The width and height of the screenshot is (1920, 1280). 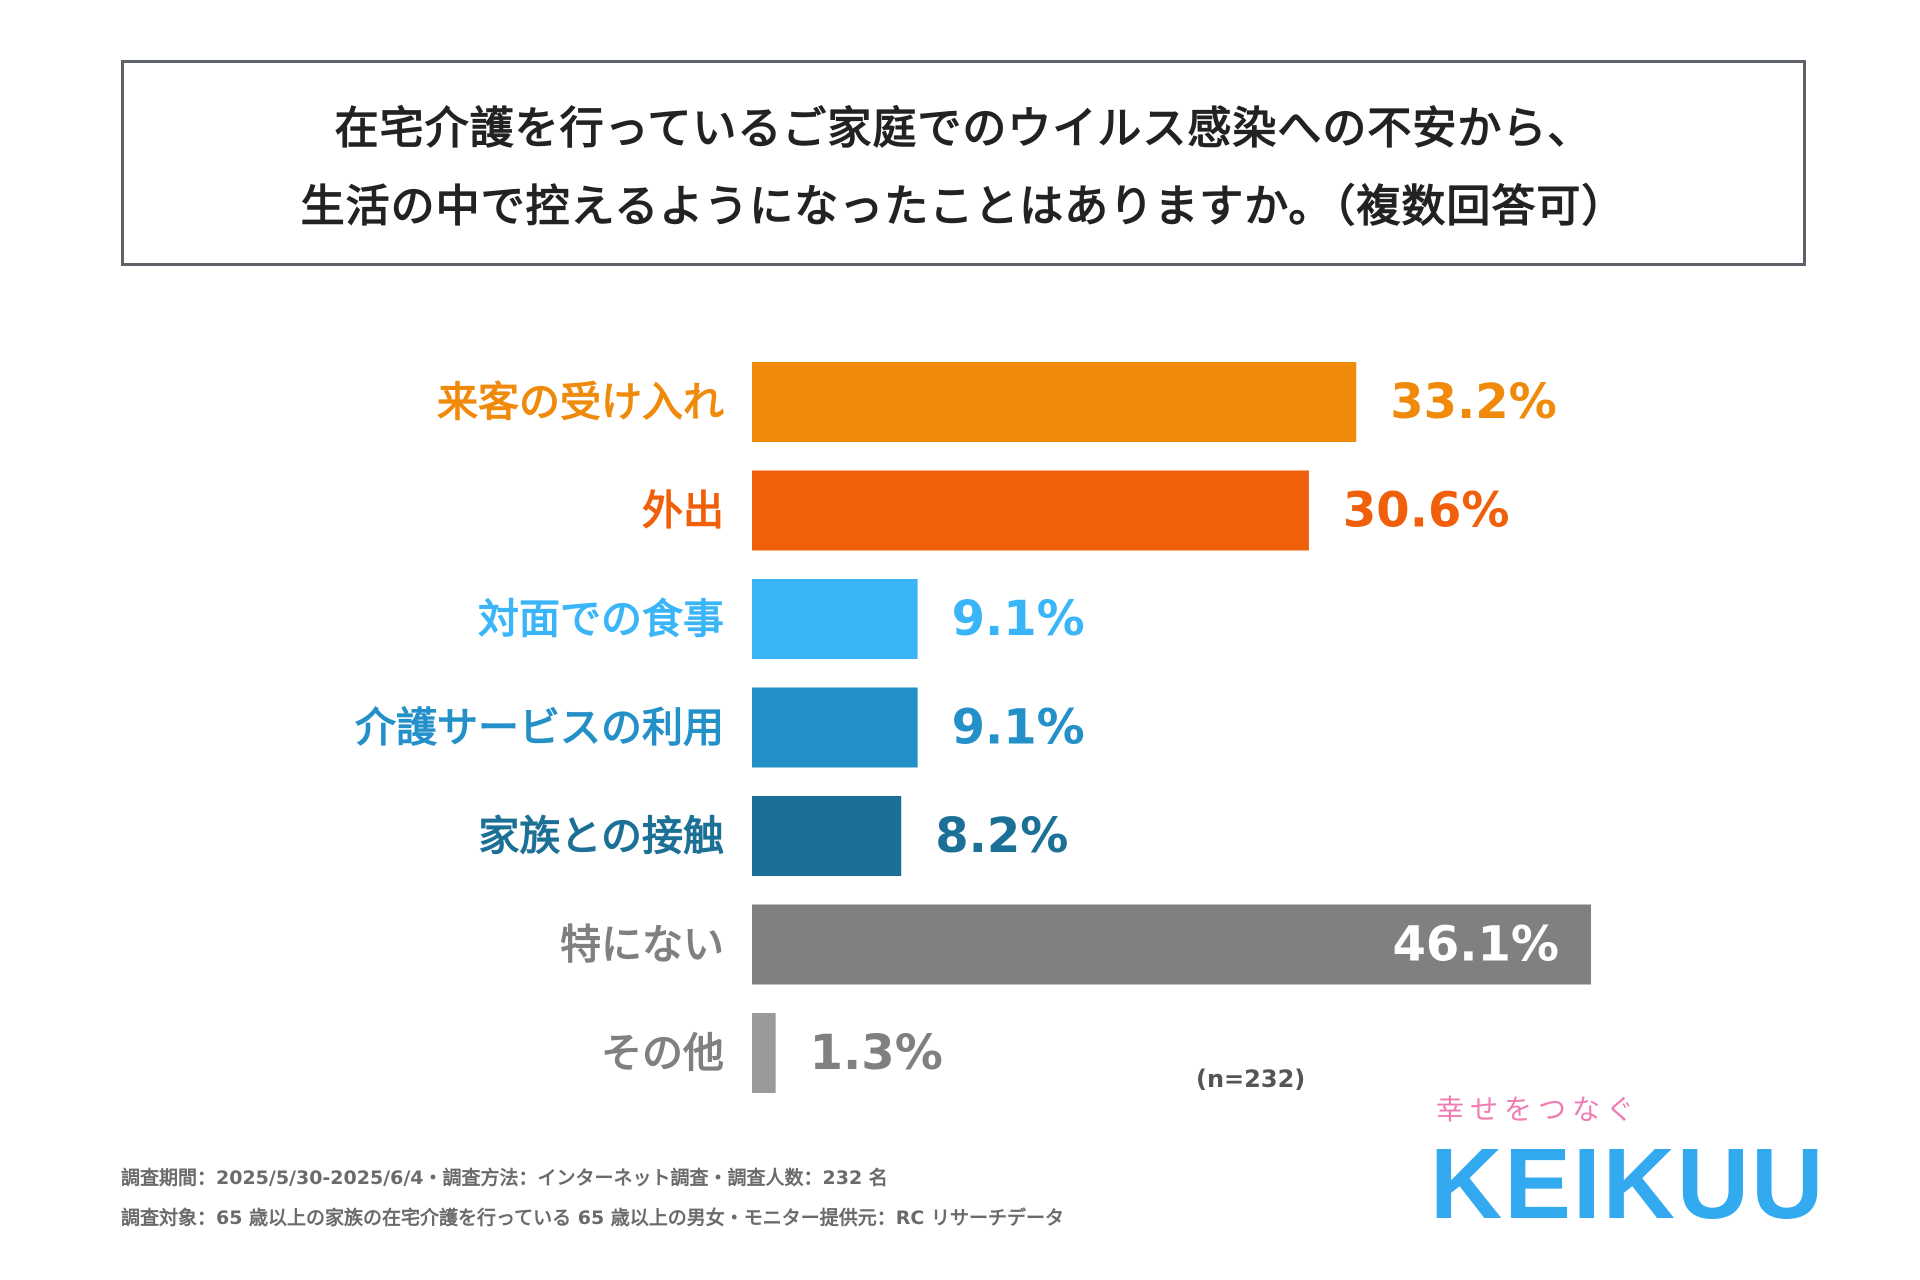 I want to click on value-label-3: 9.1%, so click(x=1018, y=728).